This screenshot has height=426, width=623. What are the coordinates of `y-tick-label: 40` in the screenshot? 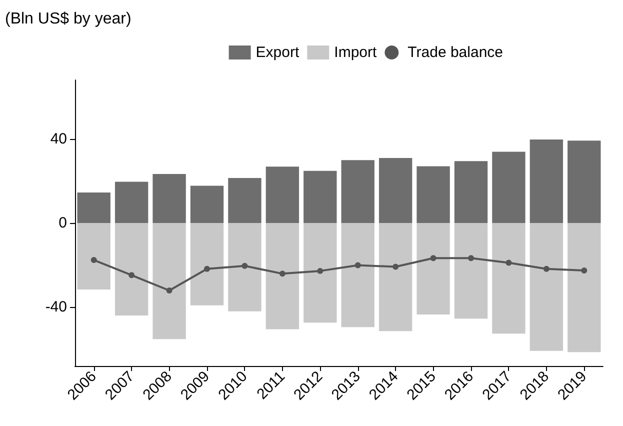 It's located at (58, 139).